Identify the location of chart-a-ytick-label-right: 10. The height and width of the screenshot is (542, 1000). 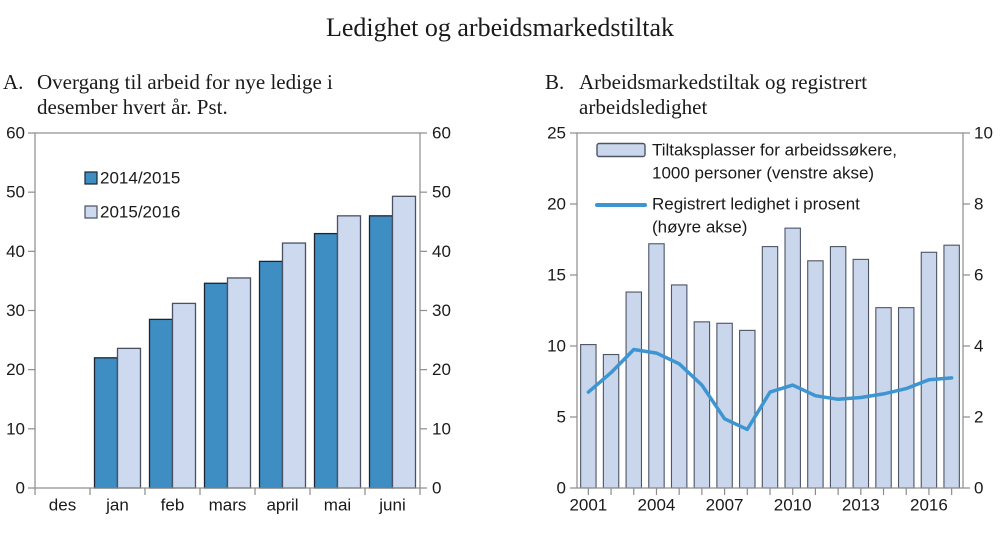
(441, 428).